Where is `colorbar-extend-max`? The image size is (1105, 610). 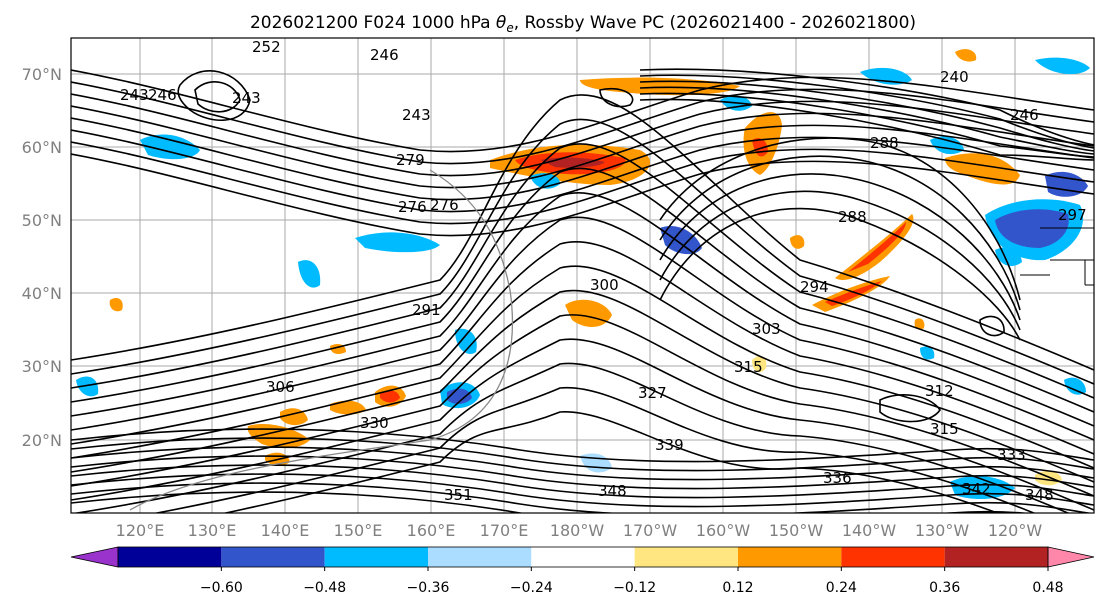
colorbar-extend-max is located at coordinates (1071, 557).